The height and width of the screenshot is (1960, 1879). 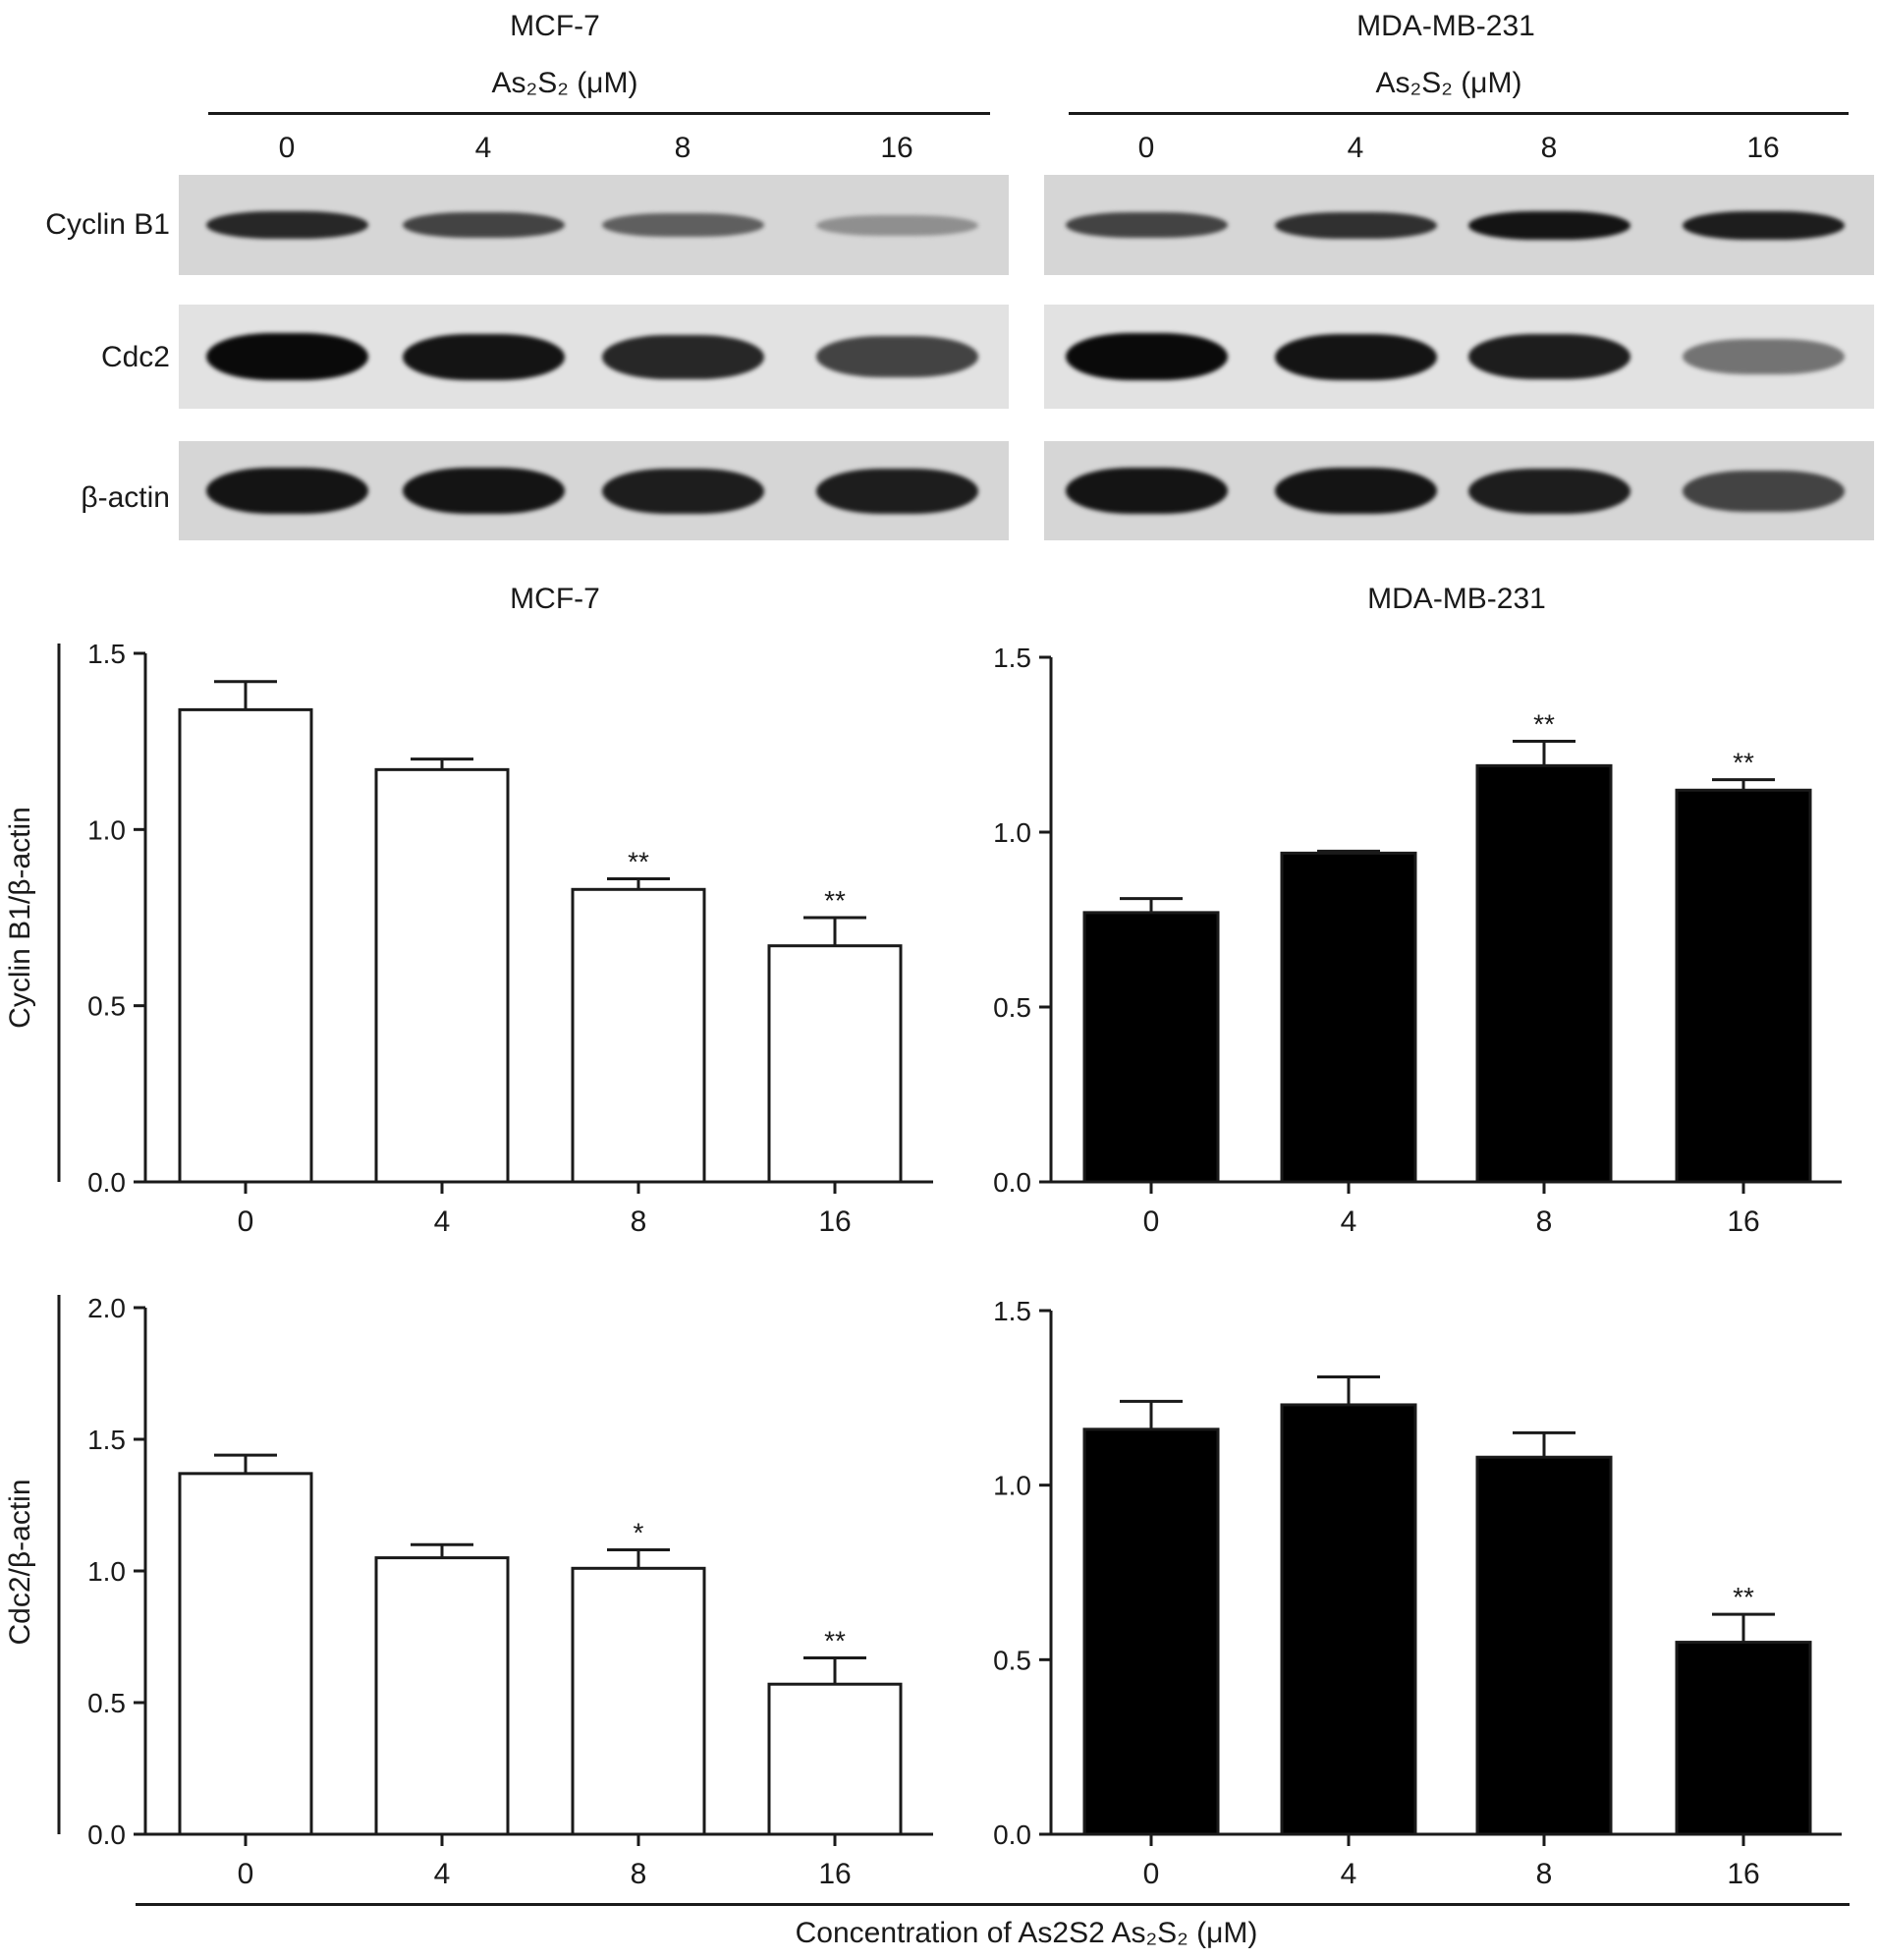 What do you see at coordinates (106, 1308) in the screenshot?
I see `y-tick-label: 2.0` at bounding box center [106, 1308].